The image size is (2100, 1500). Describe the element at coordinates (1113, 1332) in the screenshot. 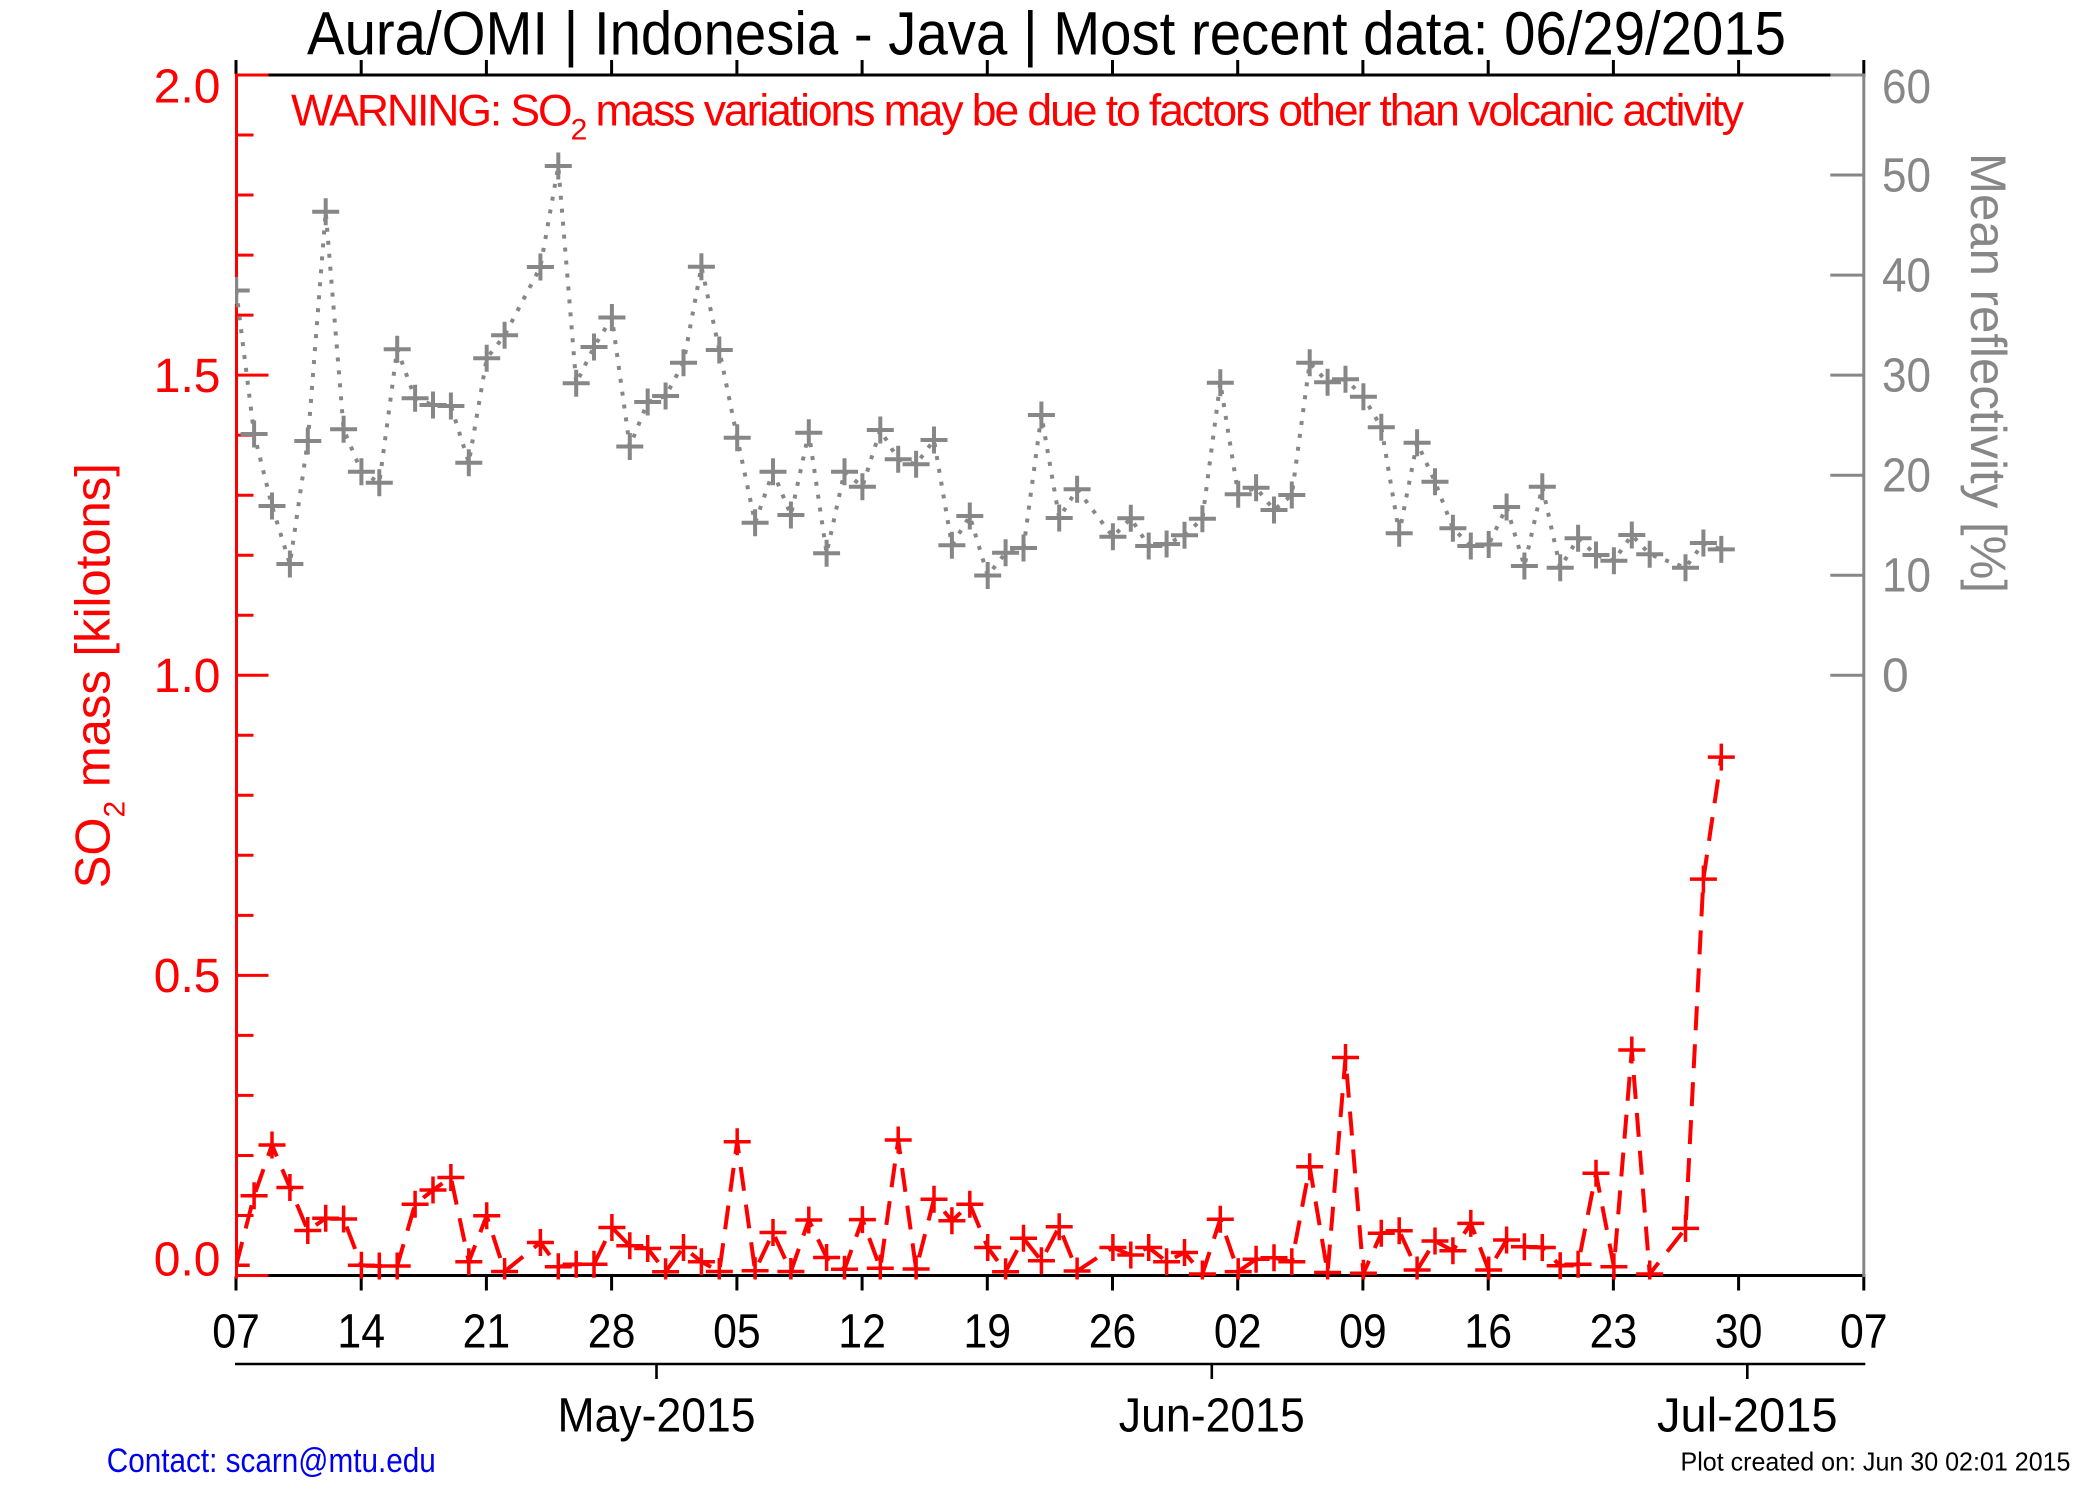

I see `svg-text: 26` at that location.